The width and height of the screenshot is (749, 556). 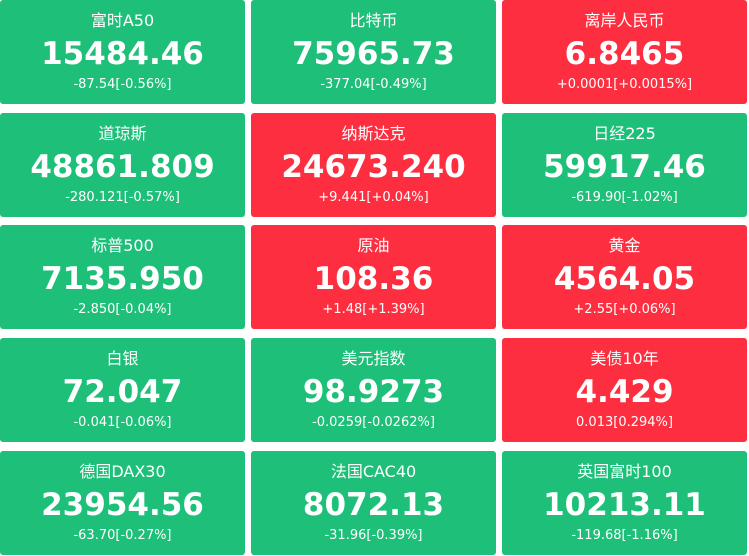 I want to click on market-tile: 英国富时100 10213.11 -119.68[-1.16%], so click(x=624, y=503).